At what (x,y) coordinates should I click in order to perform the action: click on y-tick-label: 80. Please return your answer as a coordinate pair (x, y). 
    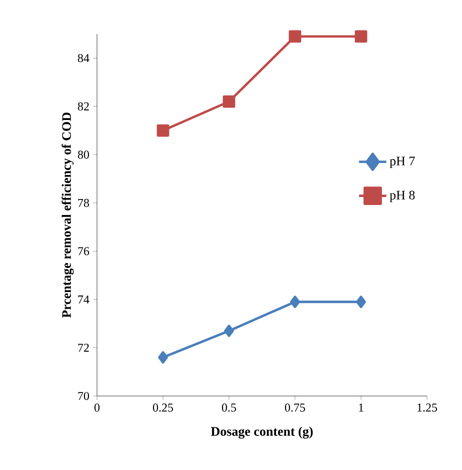
    Looking at the image, I should click on (84, 154).